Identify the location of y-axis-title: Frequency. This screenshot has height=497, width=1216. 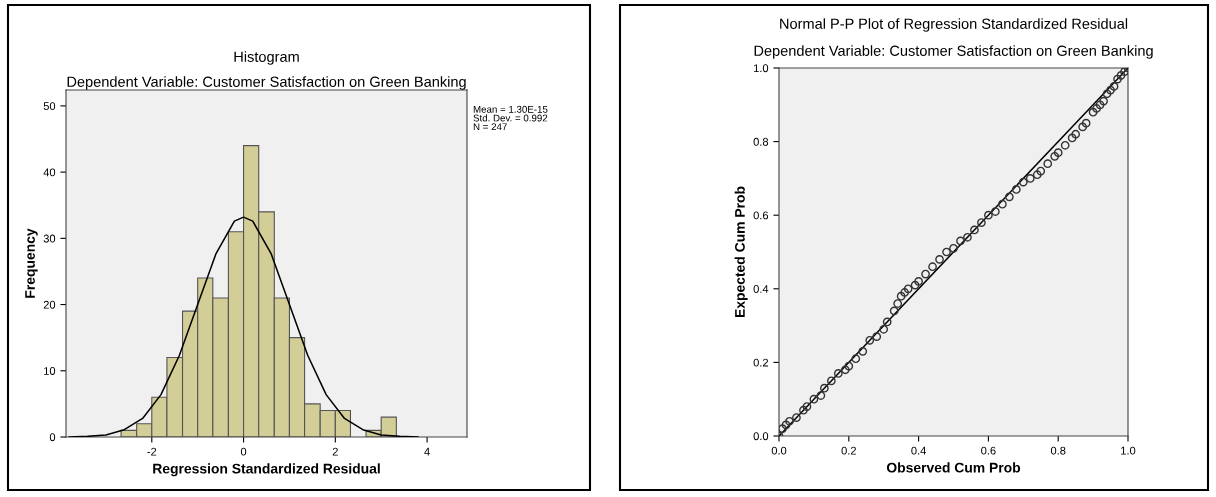
(31, 263).